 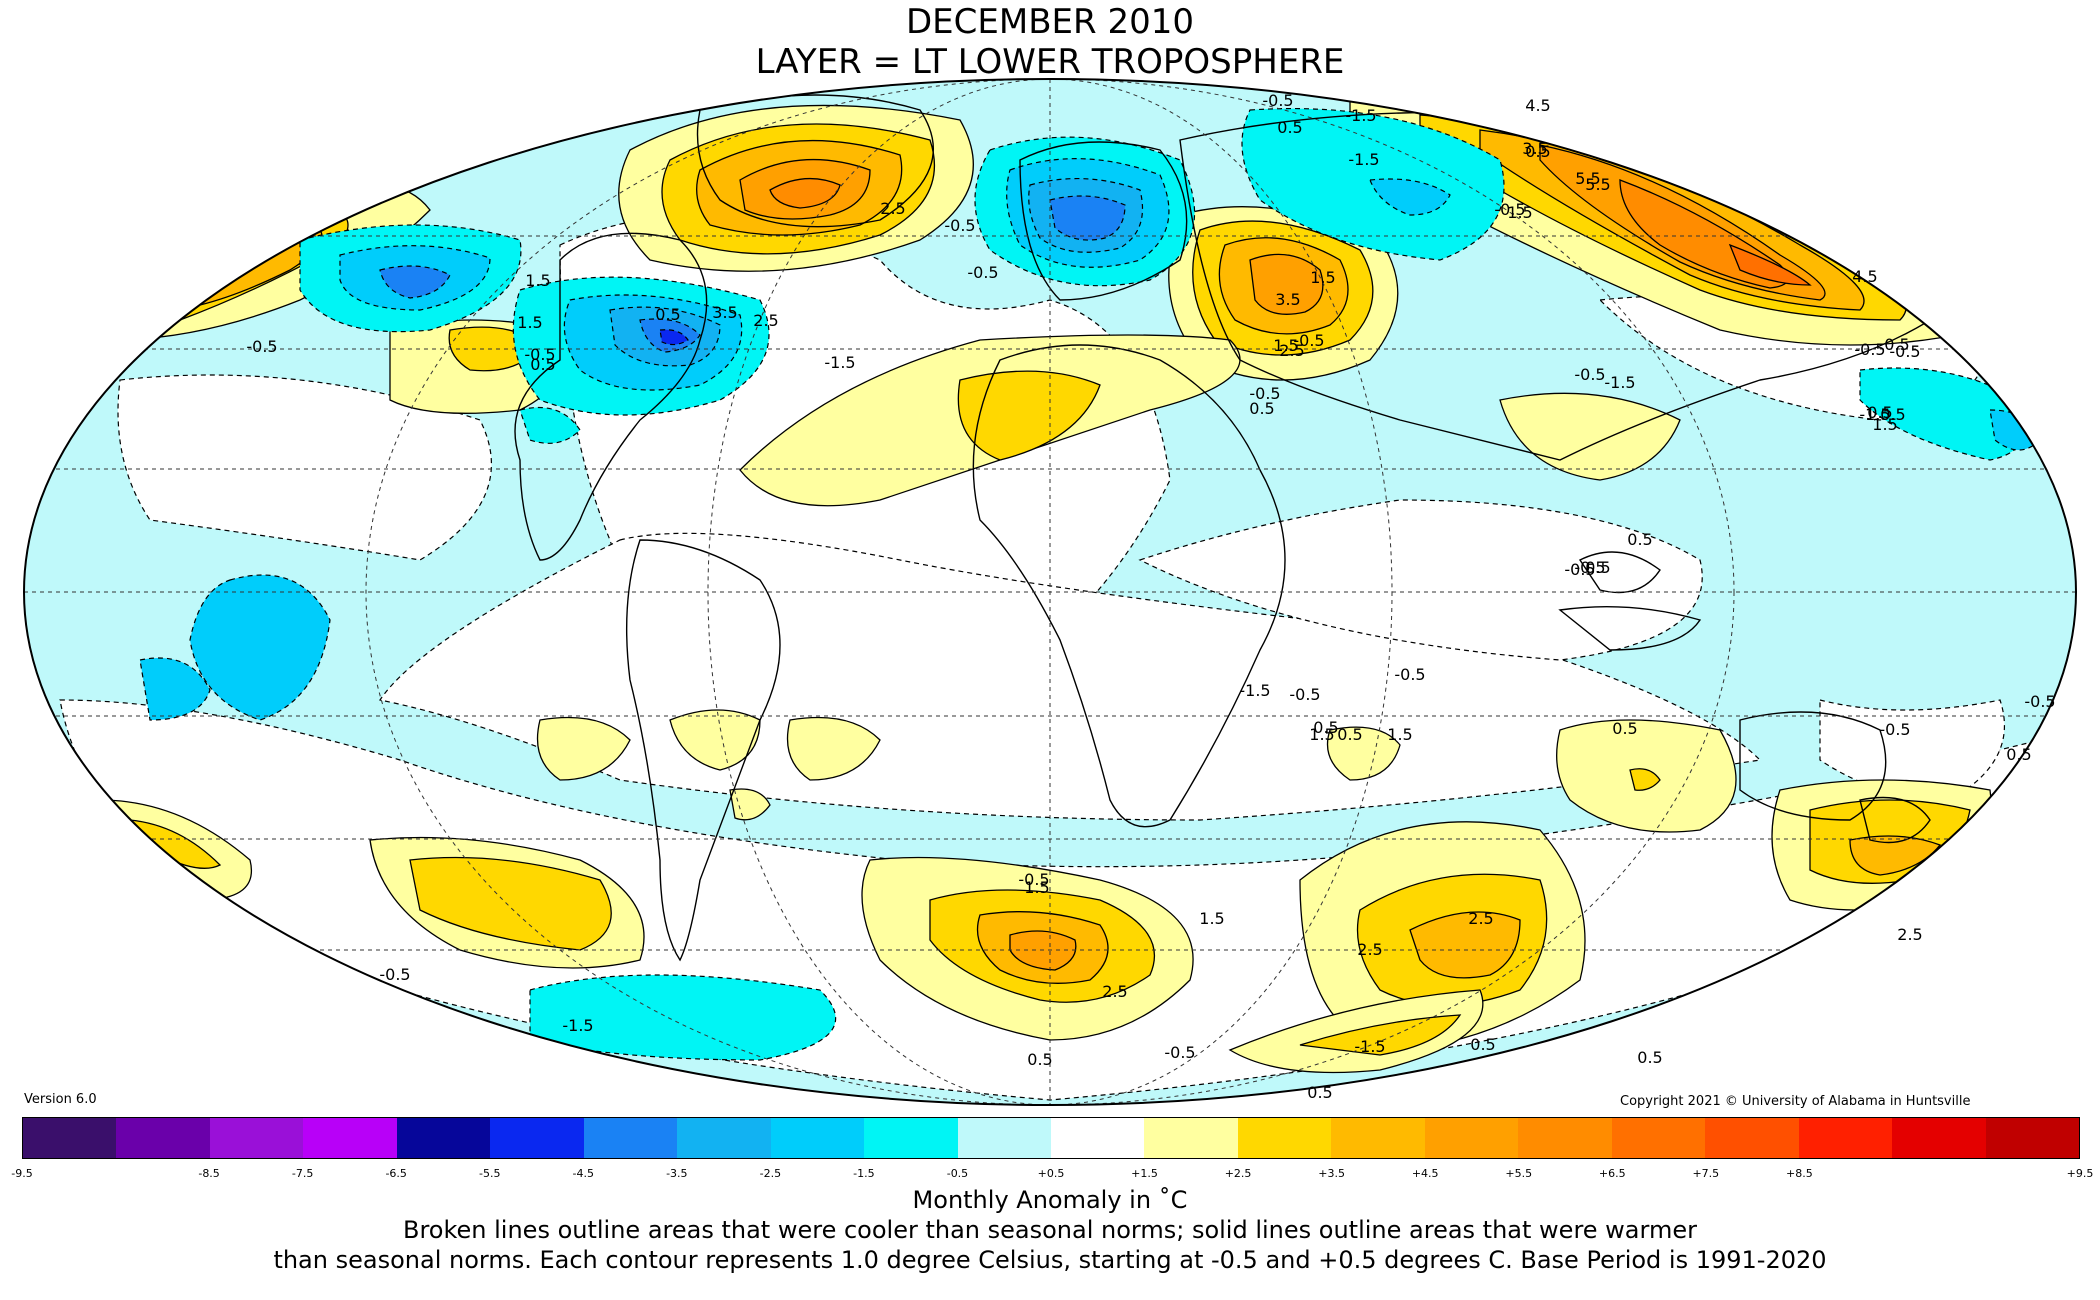 I want to click on colorbar-tick-label: -8.5, so click(x=209, y=1173).